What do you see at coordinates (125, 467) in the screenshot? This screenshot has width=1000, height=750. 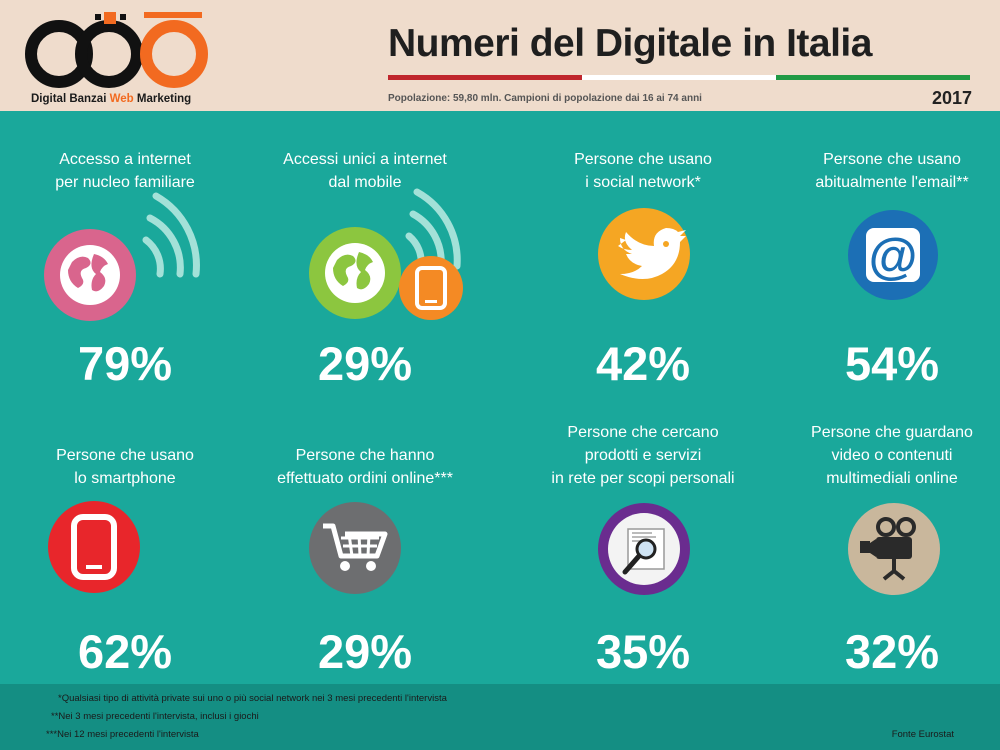 I see `stat-label: Persone che usano lo smartphone` at bounding box center [125, 467].